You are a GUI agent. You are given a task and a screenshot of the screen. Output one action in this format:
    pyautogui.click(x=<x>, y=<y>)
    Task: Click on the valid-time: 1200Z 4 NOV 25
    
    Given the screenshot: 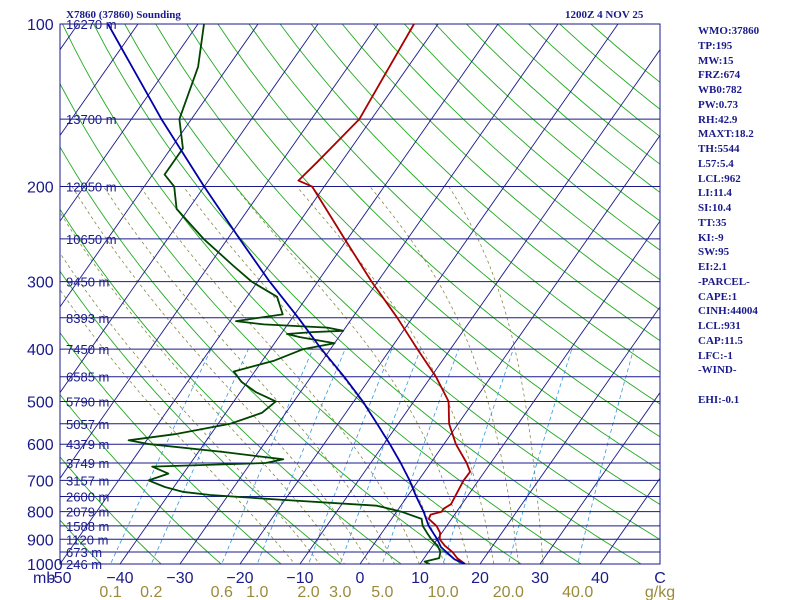 What is the action you would take?
    pyautogui.click(x=604, y=15)
    